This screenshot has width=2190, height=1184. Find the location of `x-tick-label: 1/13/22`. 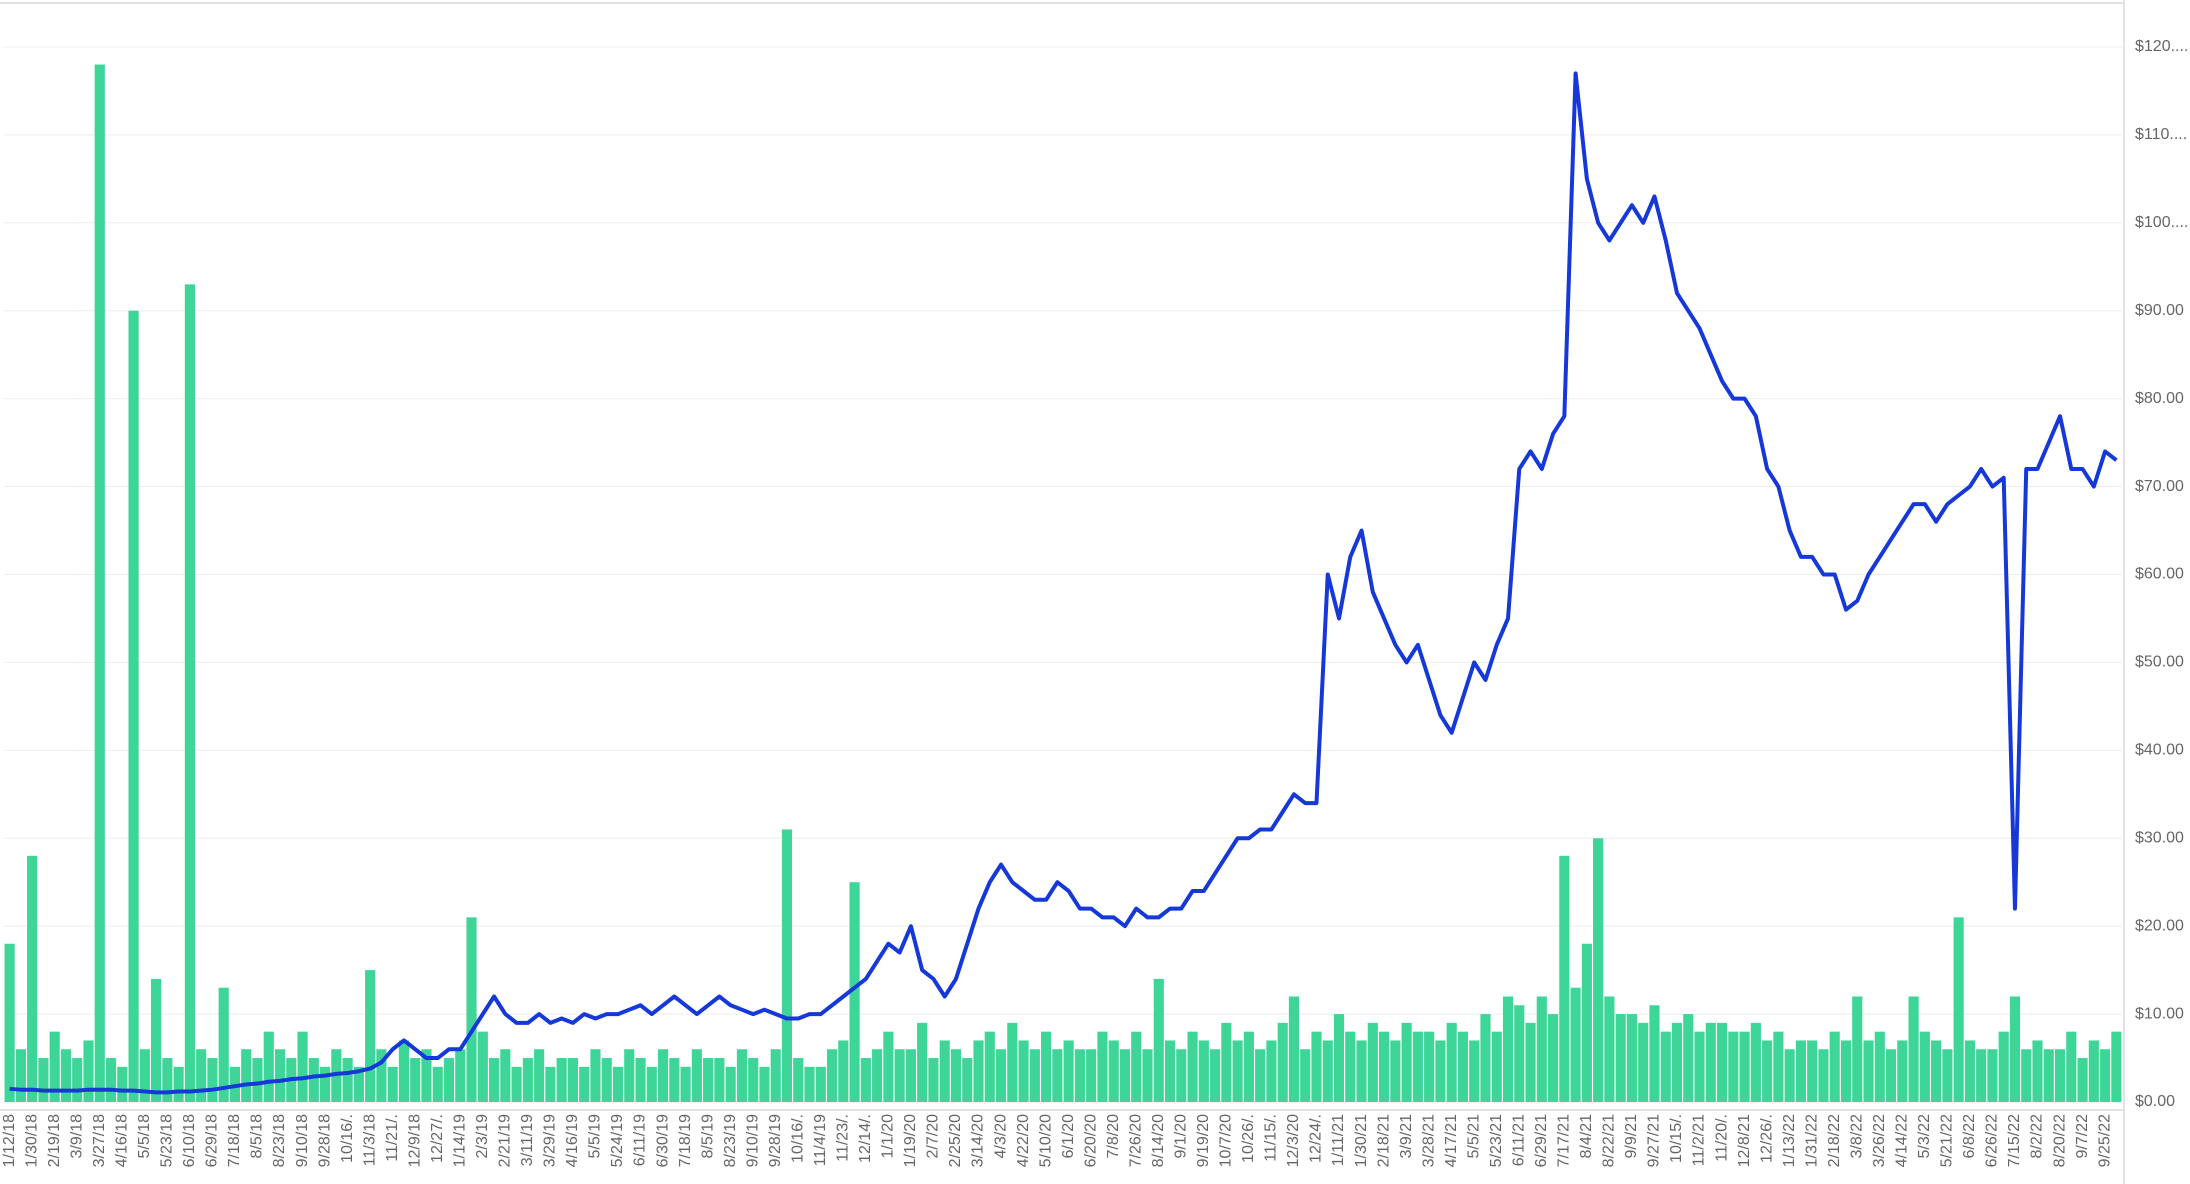

x-tick-label: 1/13/22 is located at coordinates (1789, 1140).